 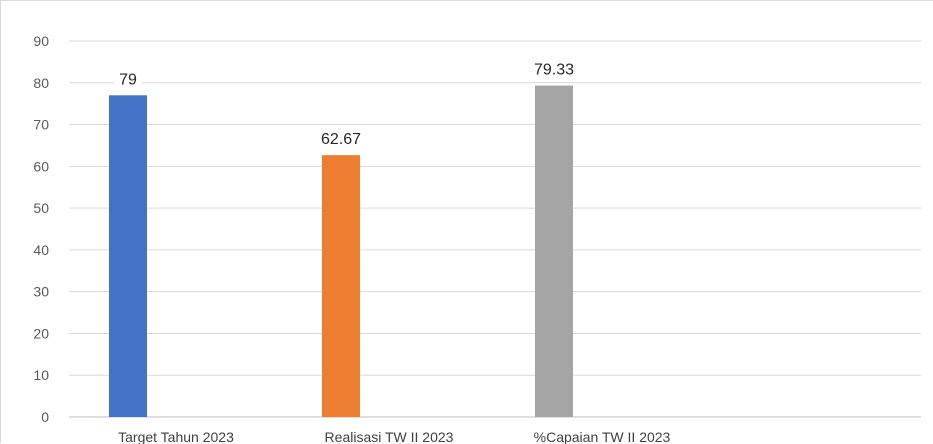 I want to click on y-tick-label: 50, so click(x=41, y=208).